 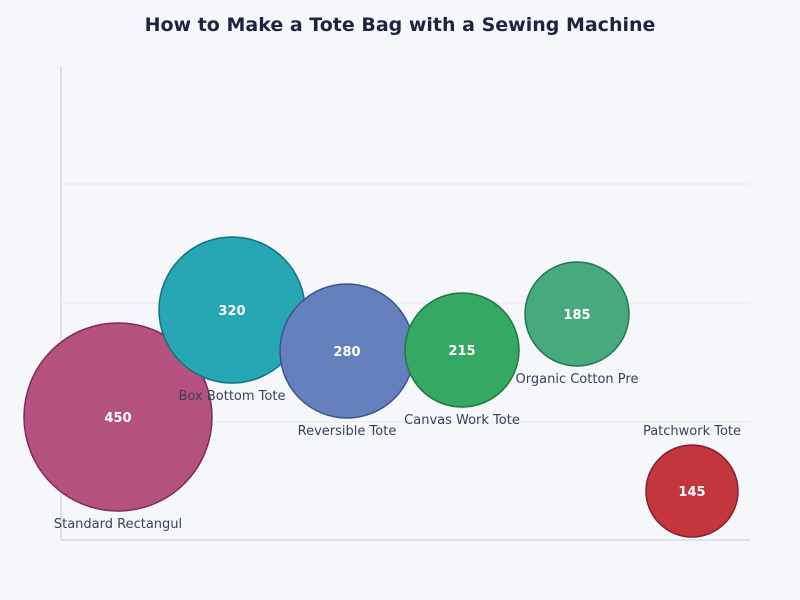 I want to click on bubble-value: 280, so click(x=346, y=352).